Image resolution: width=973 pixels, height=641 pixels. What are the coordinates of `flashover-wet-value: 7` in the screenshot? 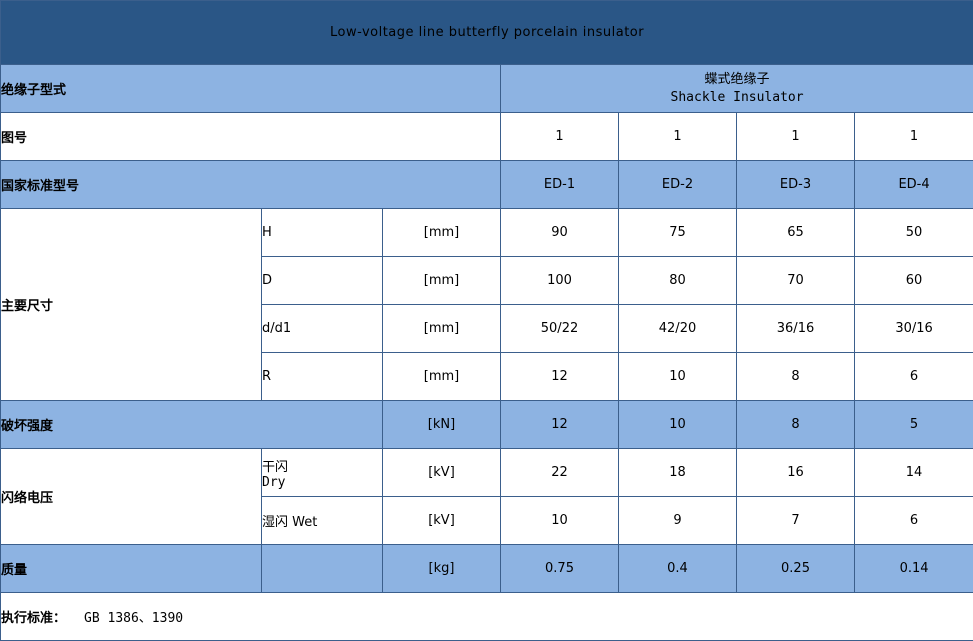 It's located at (795, 520).